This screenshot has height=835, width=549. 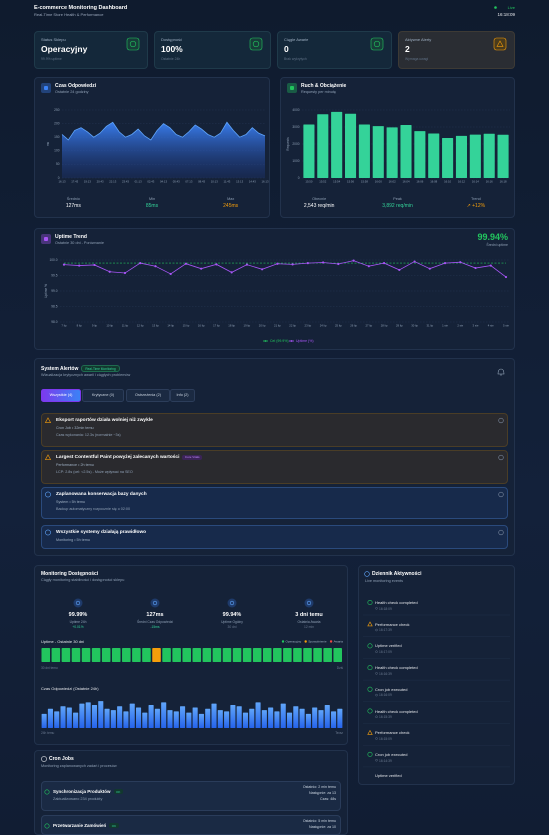 What do you see at coordinates (324, 86) in the screenshot?
I see `panel-title: Ruch & Obciążenie` at bounding box center [324, 86].